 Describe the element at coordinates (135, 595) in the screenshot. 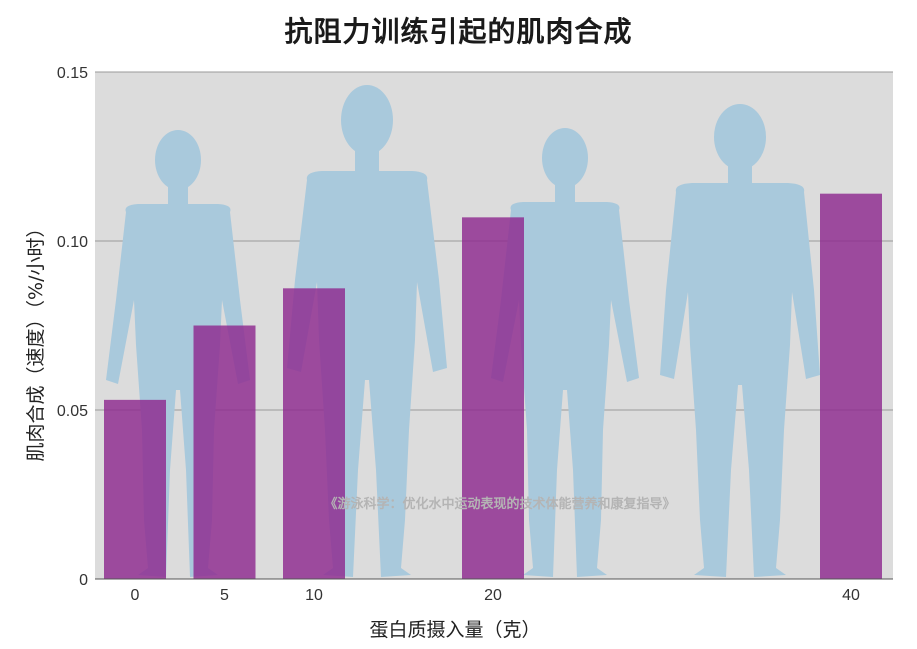

I see `x-tick-label: 0` at that location.